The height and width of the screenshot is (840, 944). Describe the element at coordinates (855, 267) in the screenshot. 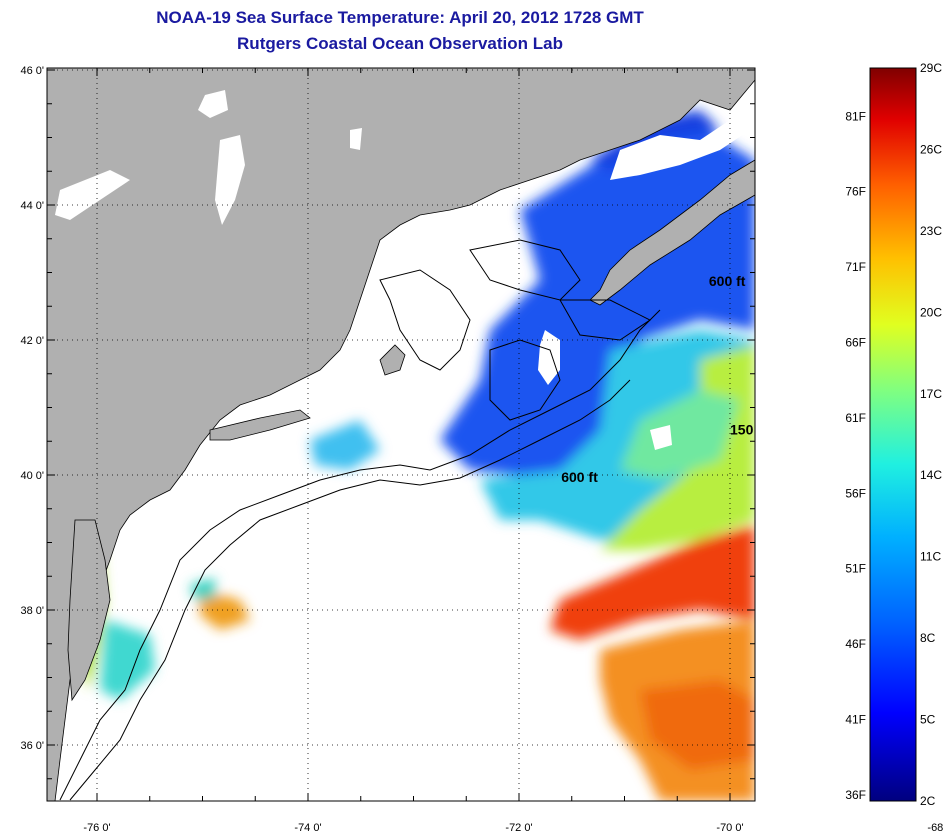

I see `colorbar-fahrenheit-label: 71F` at that location.